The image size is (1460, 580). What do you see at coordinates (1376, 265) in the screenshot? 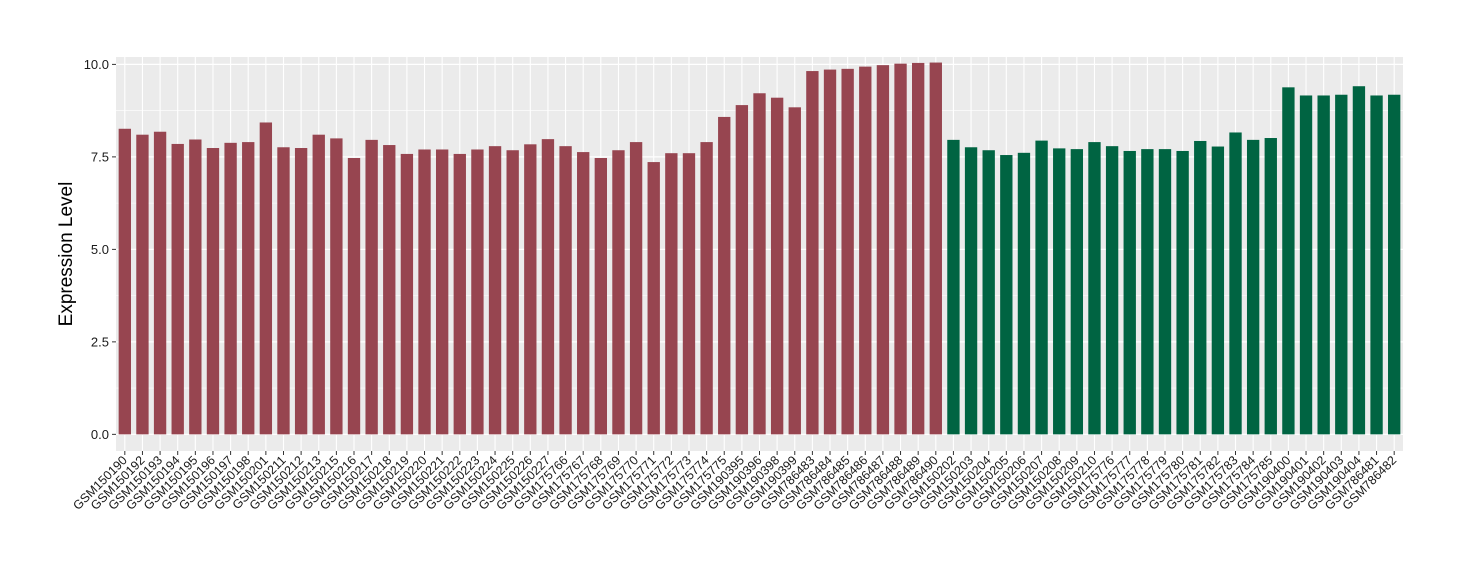
I see `bar-GSM786481` at bounding box center [1376, 265].